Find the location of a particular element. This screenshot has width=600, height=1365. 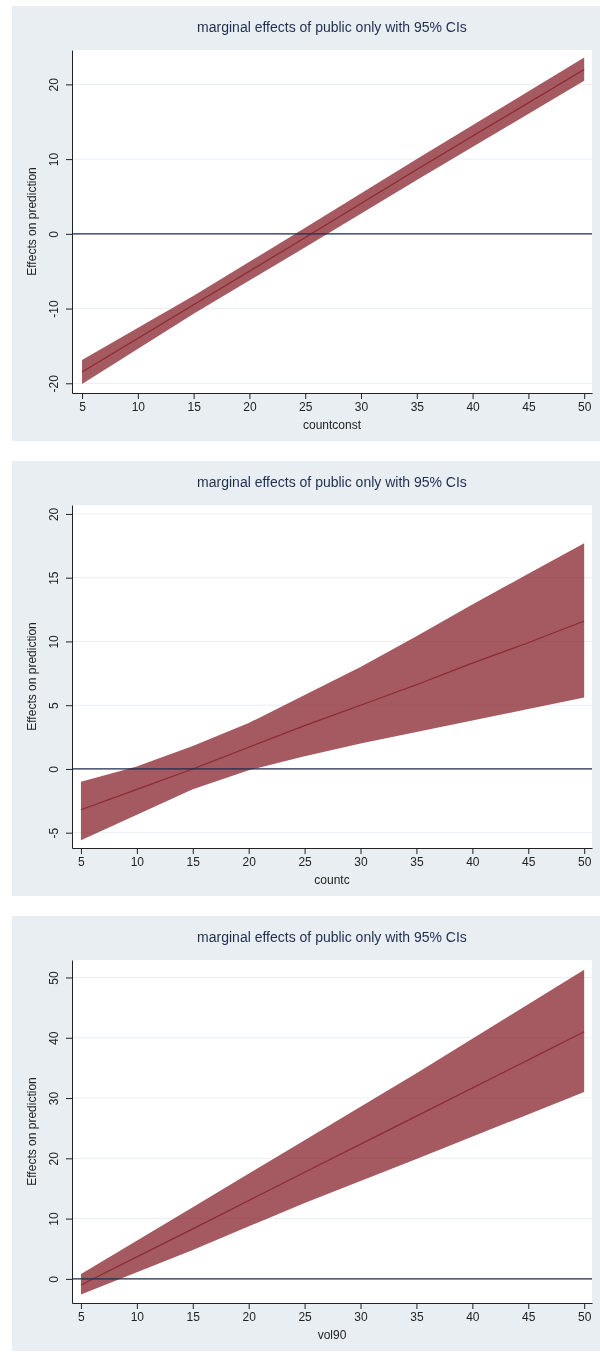

y-tick-label: -20 is located at coordinates (54, 383).